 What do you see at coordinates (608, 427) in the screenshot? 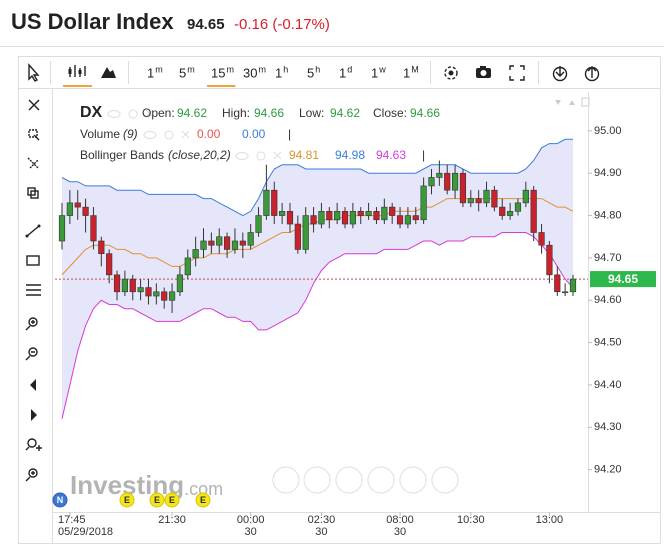
I see `y-tick-label: 94.30` at bounding box center [608, 427].